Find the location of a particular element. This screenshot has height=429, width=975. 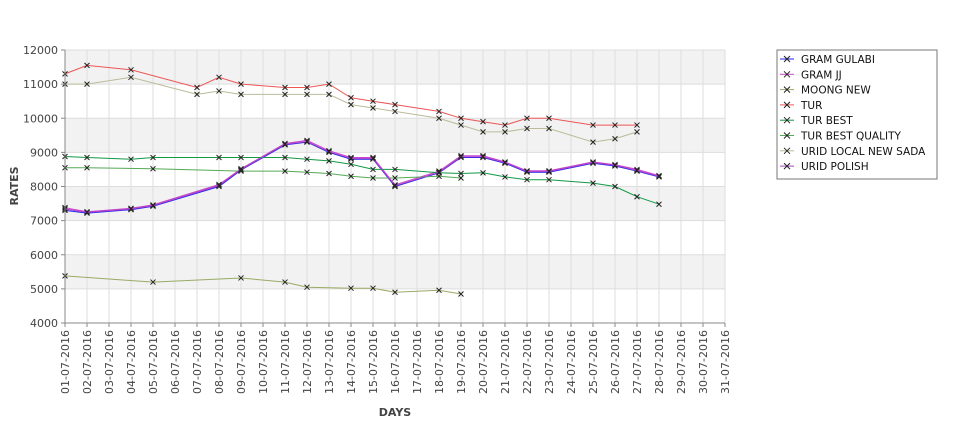

x-tick-label: 16-07-2016 is located at coordinates (395, 362).